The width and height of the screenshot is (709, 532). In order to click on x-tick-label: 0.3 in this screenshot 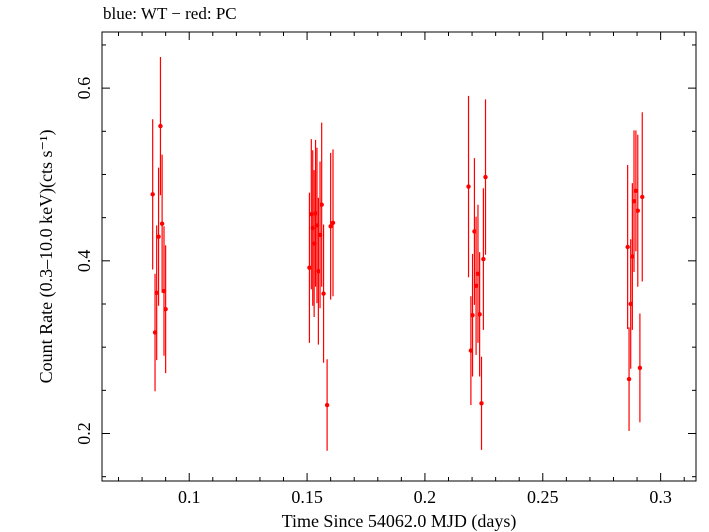, I will do `click(660, 497)`.